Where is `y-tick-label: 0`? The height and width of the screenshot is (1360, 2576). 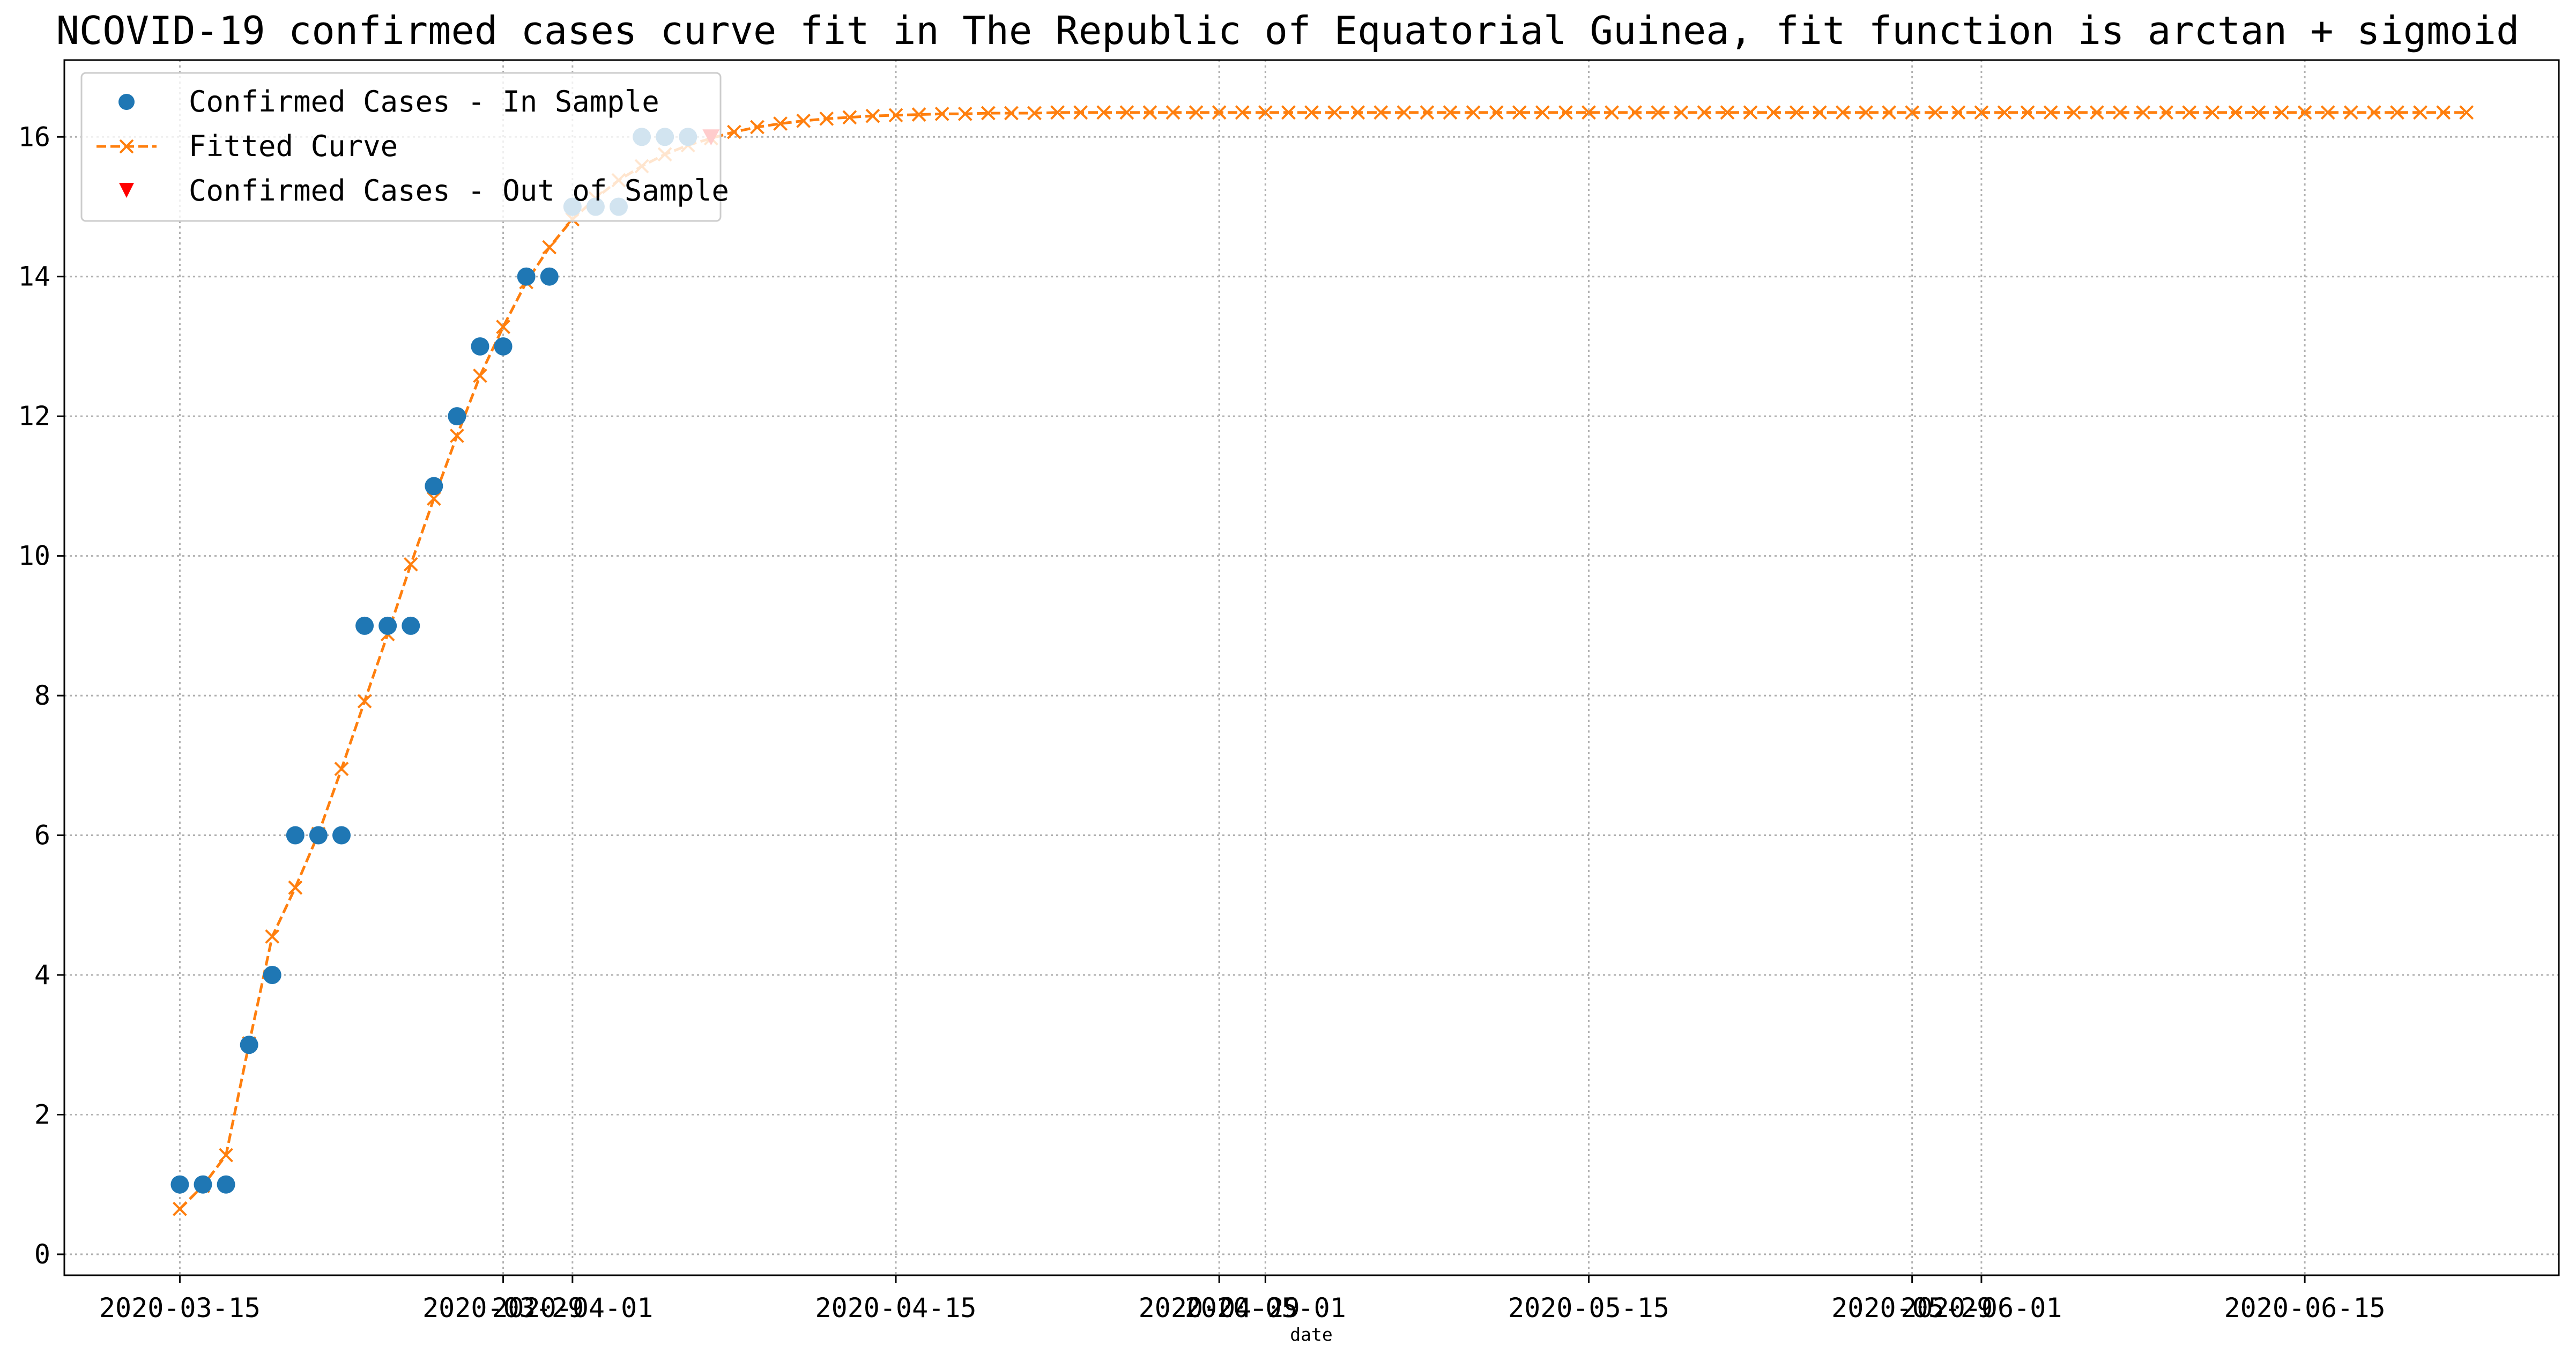
y-tick-label: 0 is located at coordinates (42, 1254).